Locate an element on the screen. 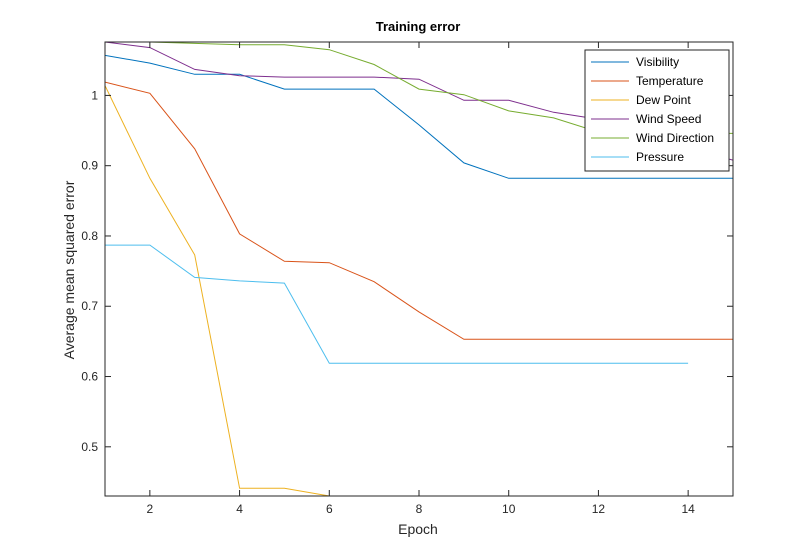  y-tick-label: 0.6 is located at coordinates (89, 377).